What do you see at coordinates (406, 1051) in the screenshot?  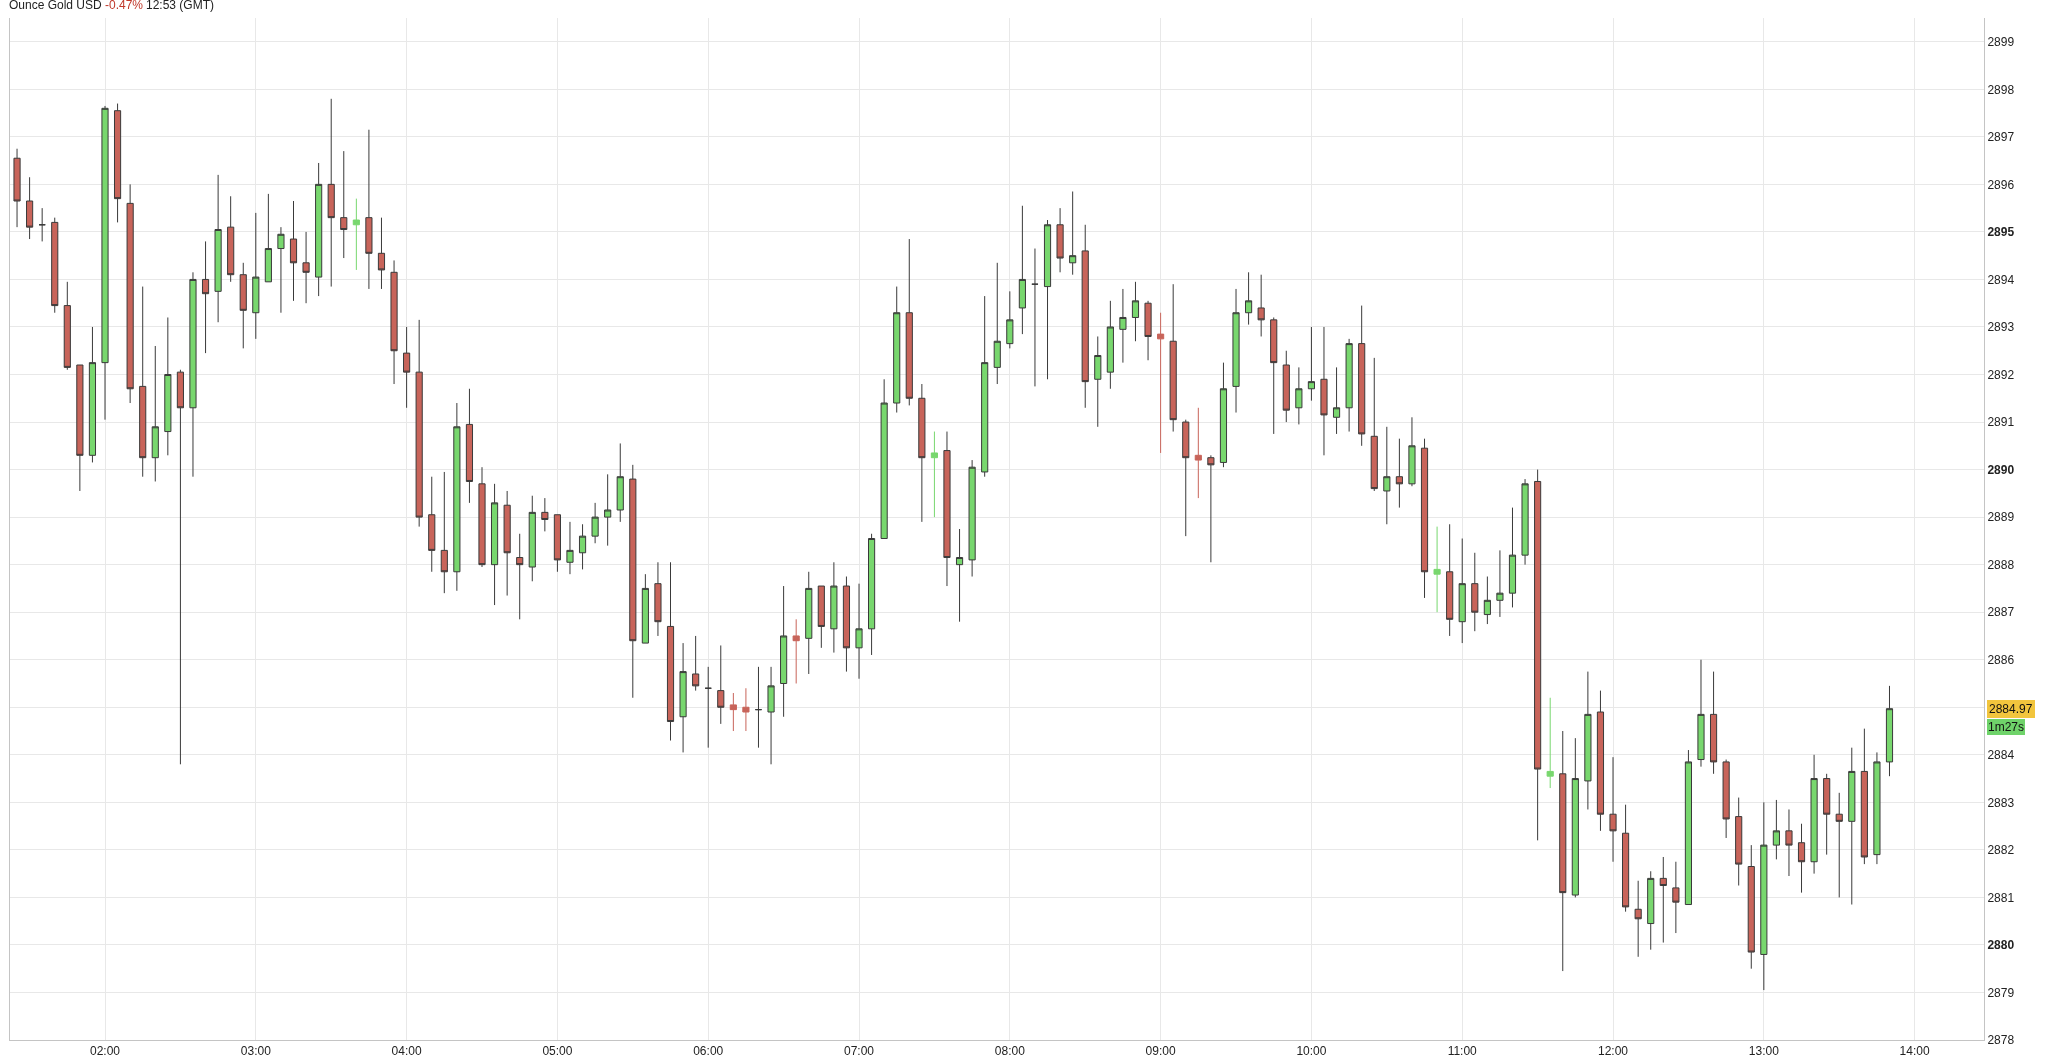 I see `x-tick-label: 04:00` at bounding box center [406, 1051].